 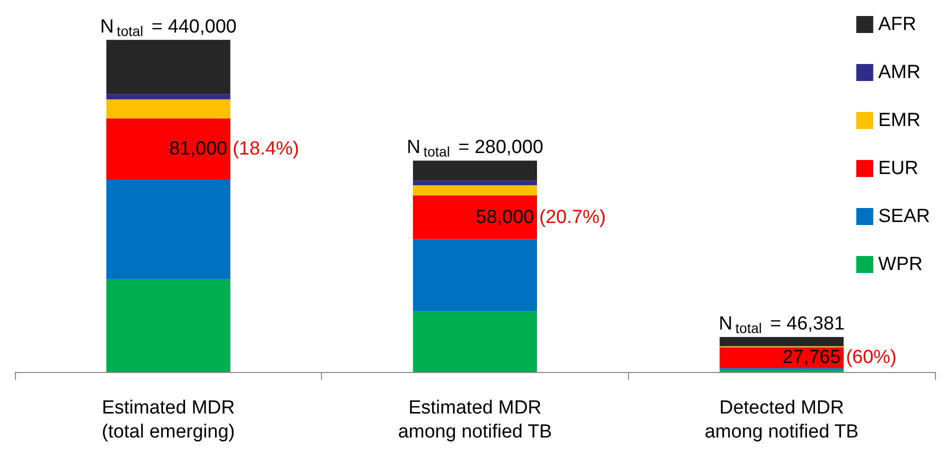 What do you see at coordinates (839, 357) in the screenshot?
I see `data-label: 27,765 (60%)` at bounding box center [839, 357].